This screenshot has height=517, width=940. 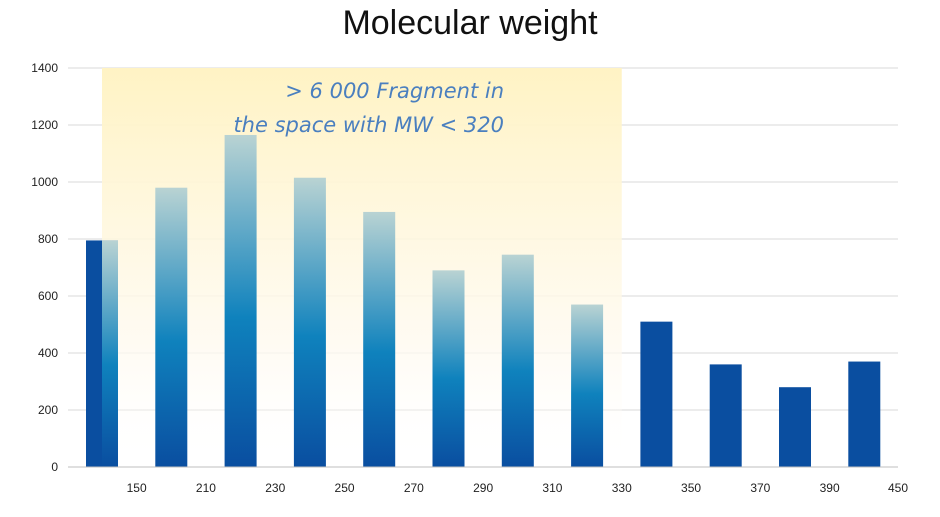 What do you see at coordinates (691, 488) in the screenshot?
I see `x-tick-label: 350` at bounding box center [691, 488].